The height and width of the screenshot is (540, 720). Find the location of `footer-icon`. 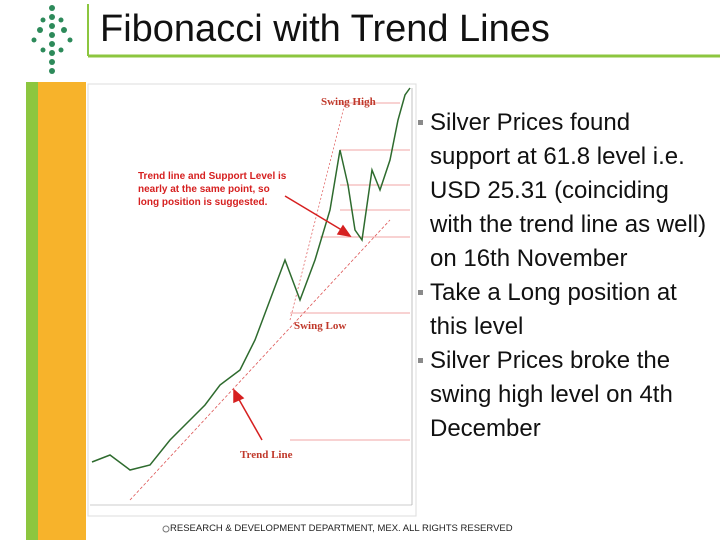

footer-icon is located at coordinates (166, 529).